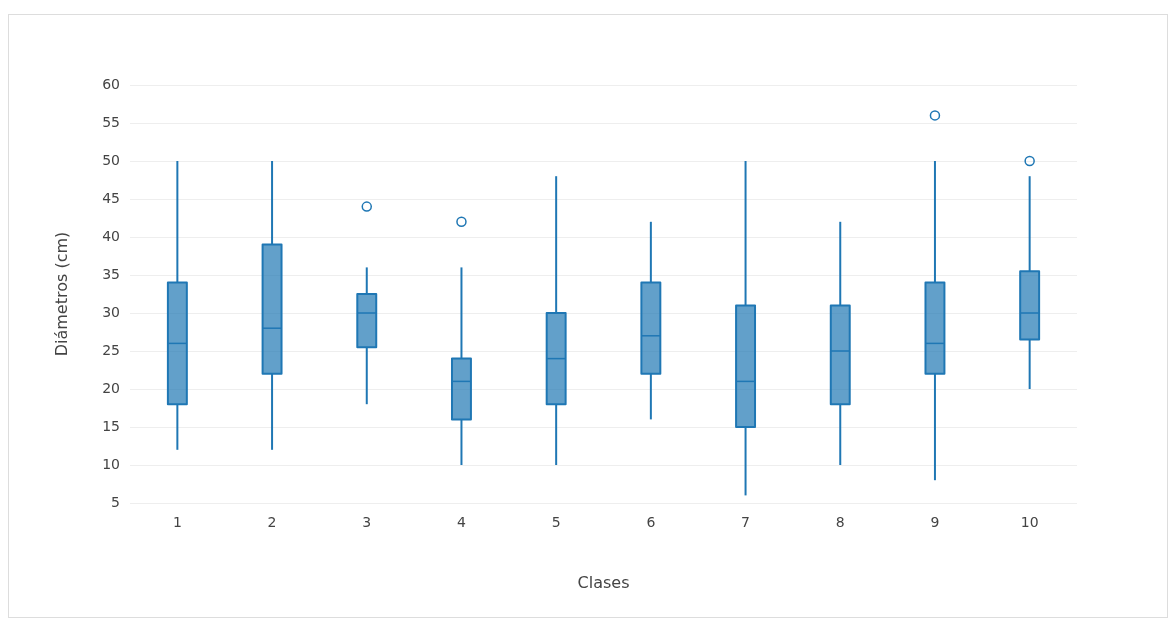  I want to click on x-tick-label: 10, so click(1029, 522).